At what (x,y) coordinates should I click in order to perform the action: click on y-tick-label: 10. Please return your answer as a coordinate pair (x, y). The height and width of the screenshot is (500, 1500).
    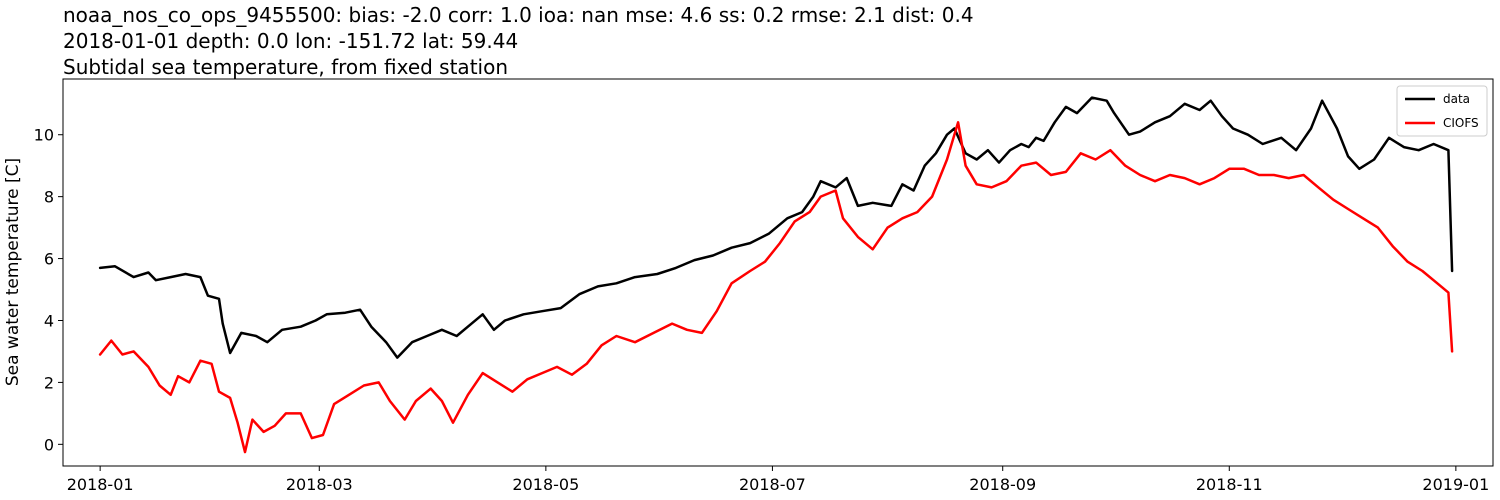
    Looking at the image, I should click on (44, 135).